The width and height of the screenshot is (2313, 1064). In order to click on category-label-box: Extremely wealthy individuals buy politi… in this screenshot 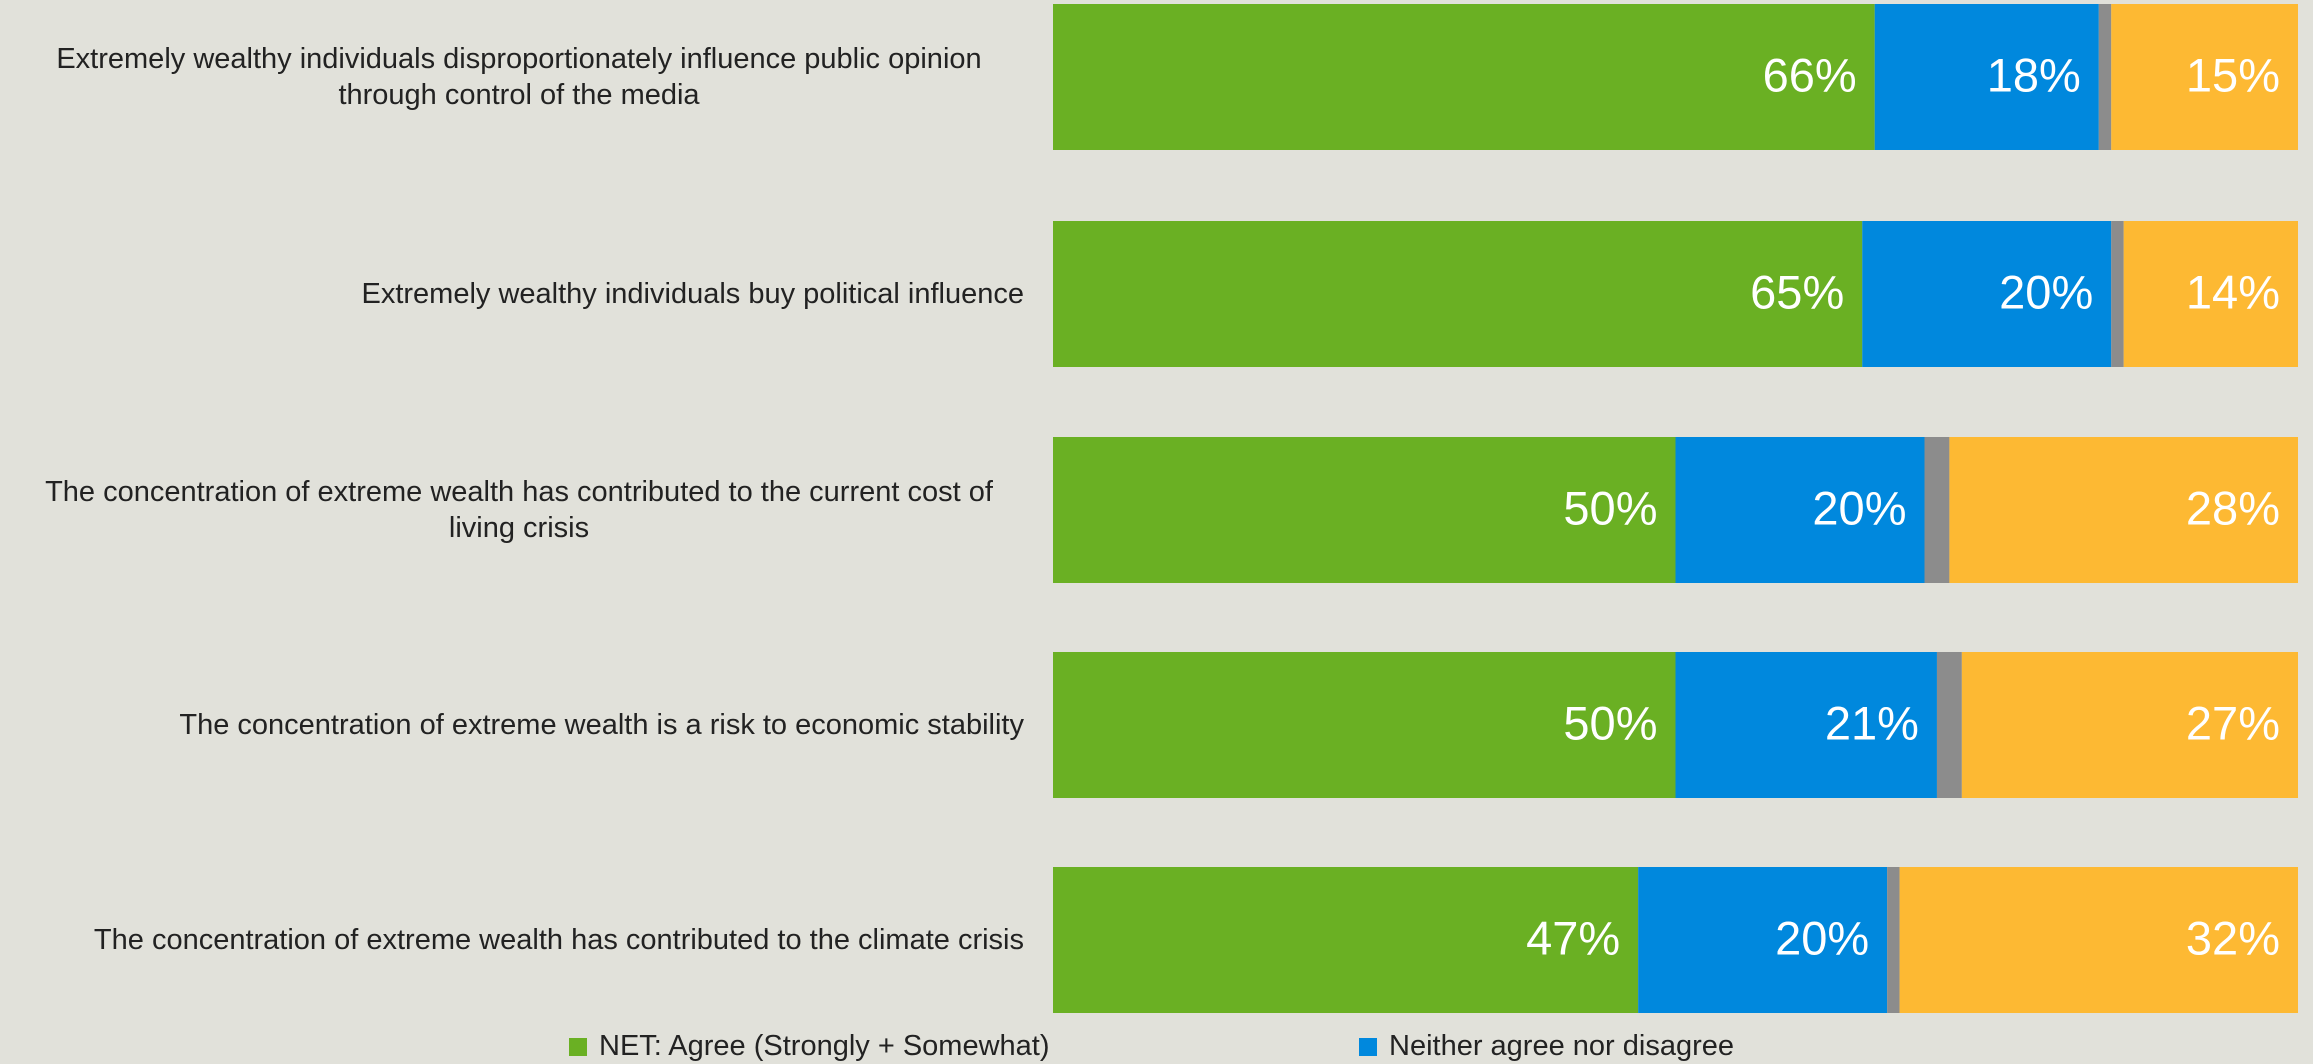, I will do `click(519, 294)`.